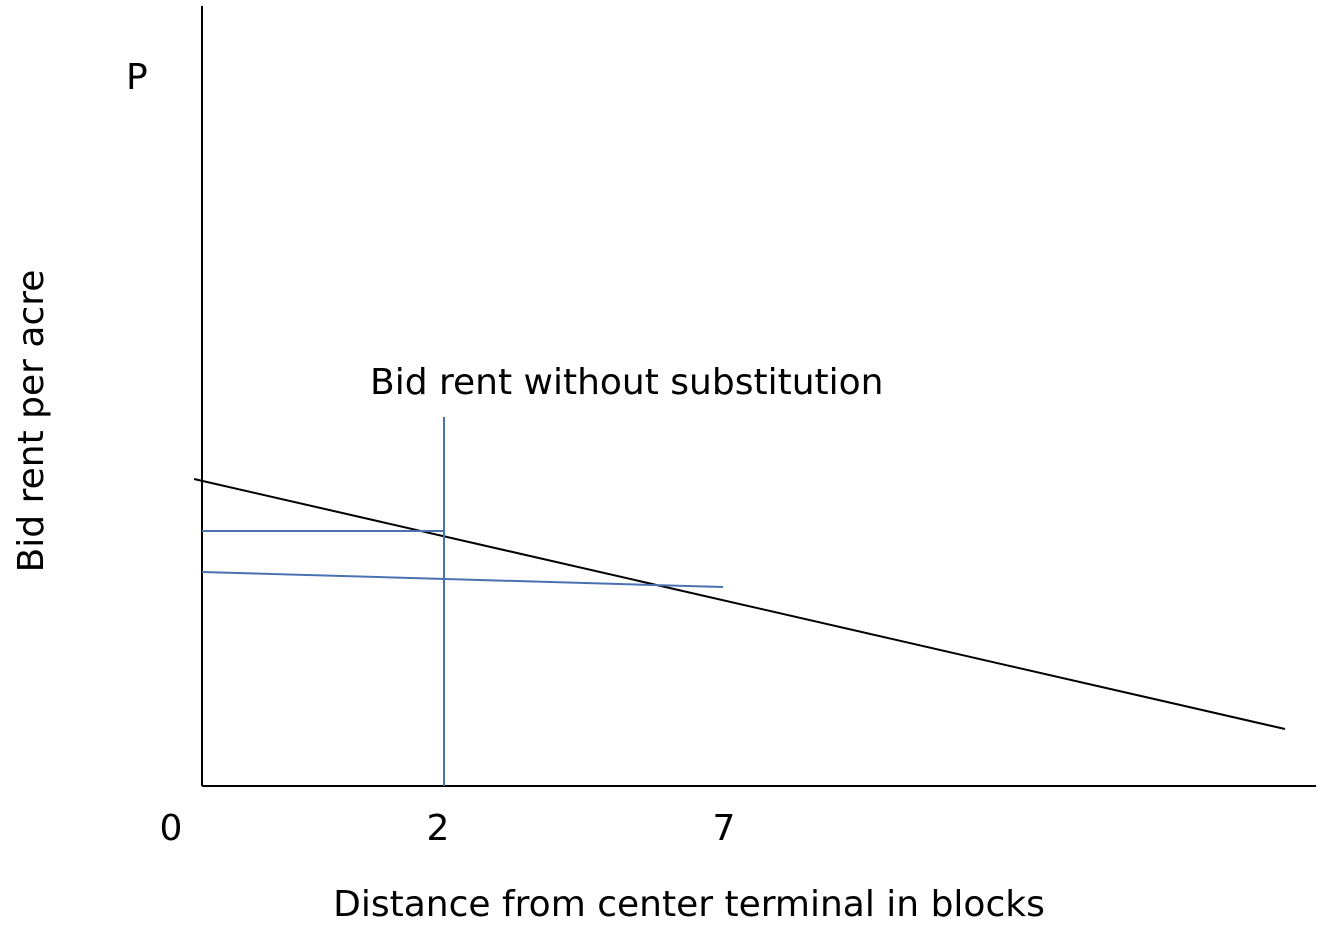 This screenshot has width=1337, height=948. Describe the element at coordinates (724, 828) in the screenshot. I see `x-tick-label-7: 7` at that location.